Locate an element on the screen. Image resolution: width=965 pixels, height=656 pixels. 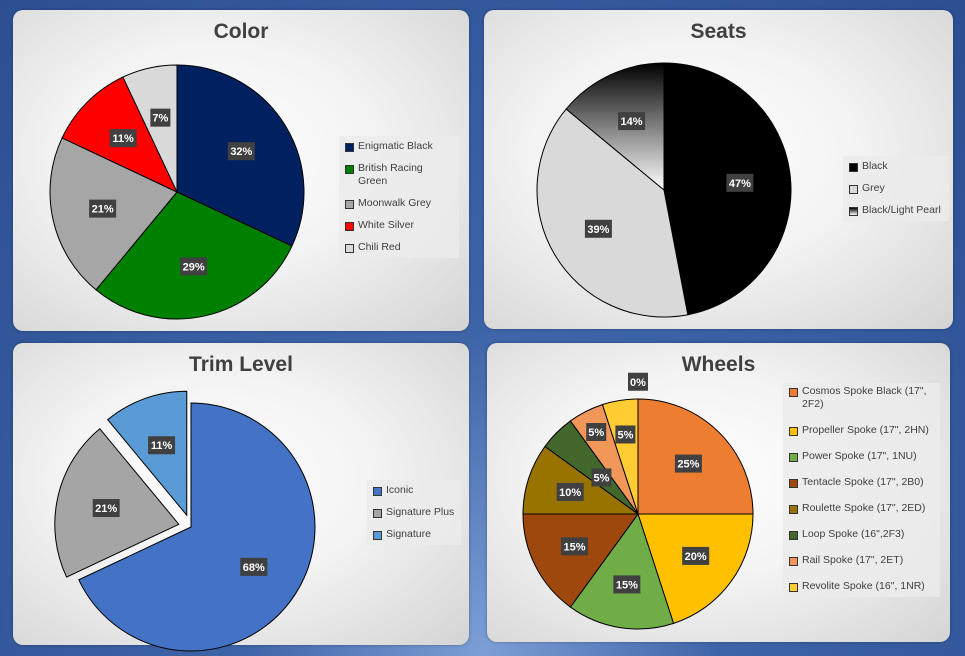
legend-item: Grey is located at coordinates (896, 188).